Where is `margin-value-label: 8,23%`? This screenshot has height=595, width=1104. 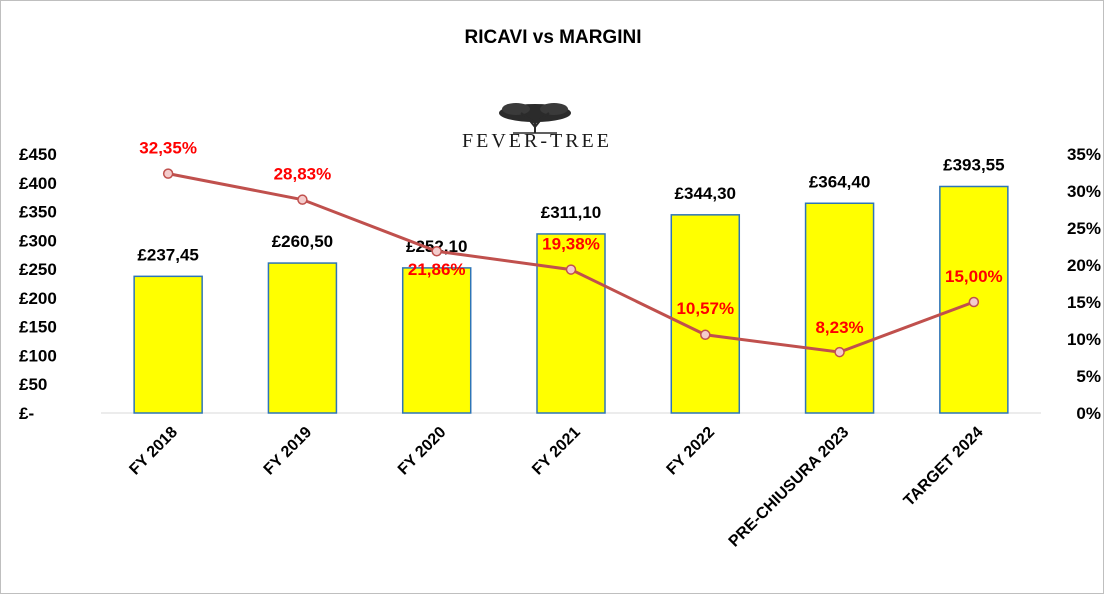 margin-value-label: 8,23% is located at coordinates (839, 327).